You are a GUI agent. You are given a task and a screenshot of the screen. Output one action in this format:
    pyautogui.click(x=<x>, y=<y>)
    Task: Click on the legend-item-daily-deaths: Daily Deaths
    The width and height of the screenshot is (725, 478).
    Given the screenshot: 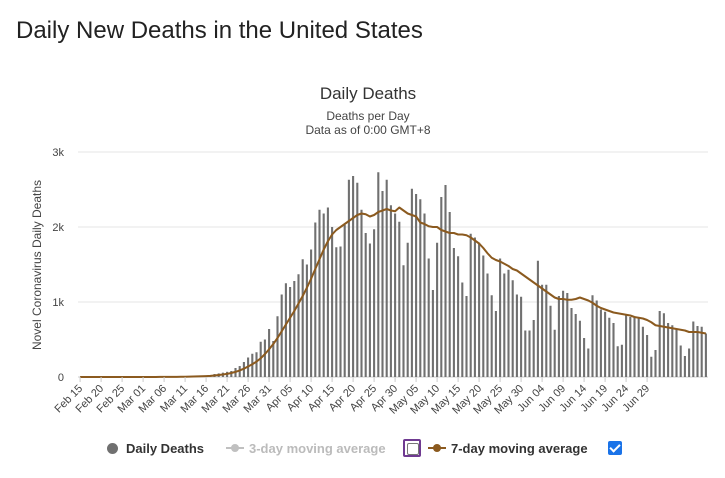 What is the action you would take?
    pyautogui.click(x=155, y=448)
    